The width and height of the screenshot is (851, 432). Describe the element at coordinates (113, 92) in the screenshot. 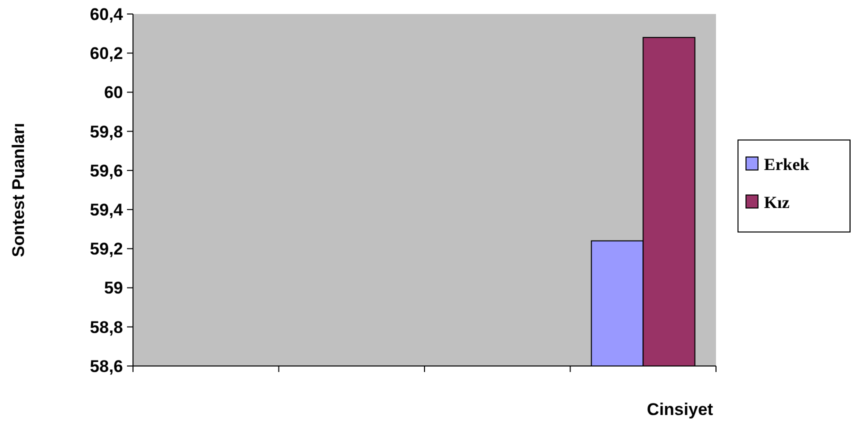

I see `y-tick-label: 60` at that location.